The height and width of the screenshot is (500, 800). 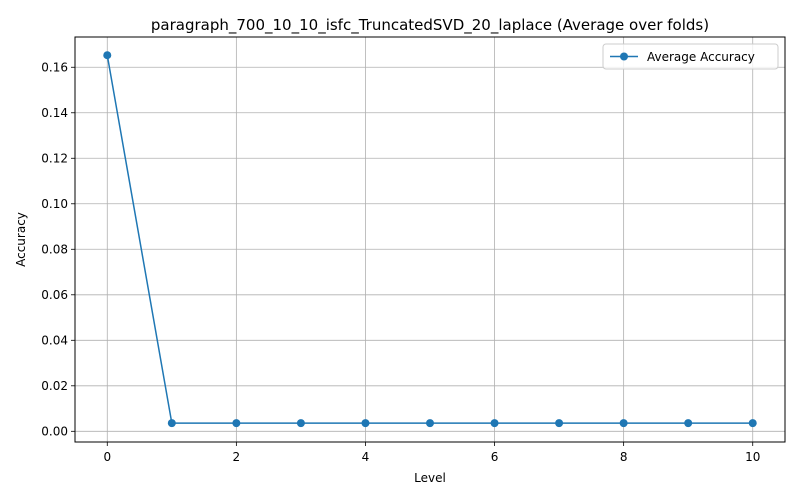 I want to click on y-tick-label: 0.10, so click(x=54, y=204).